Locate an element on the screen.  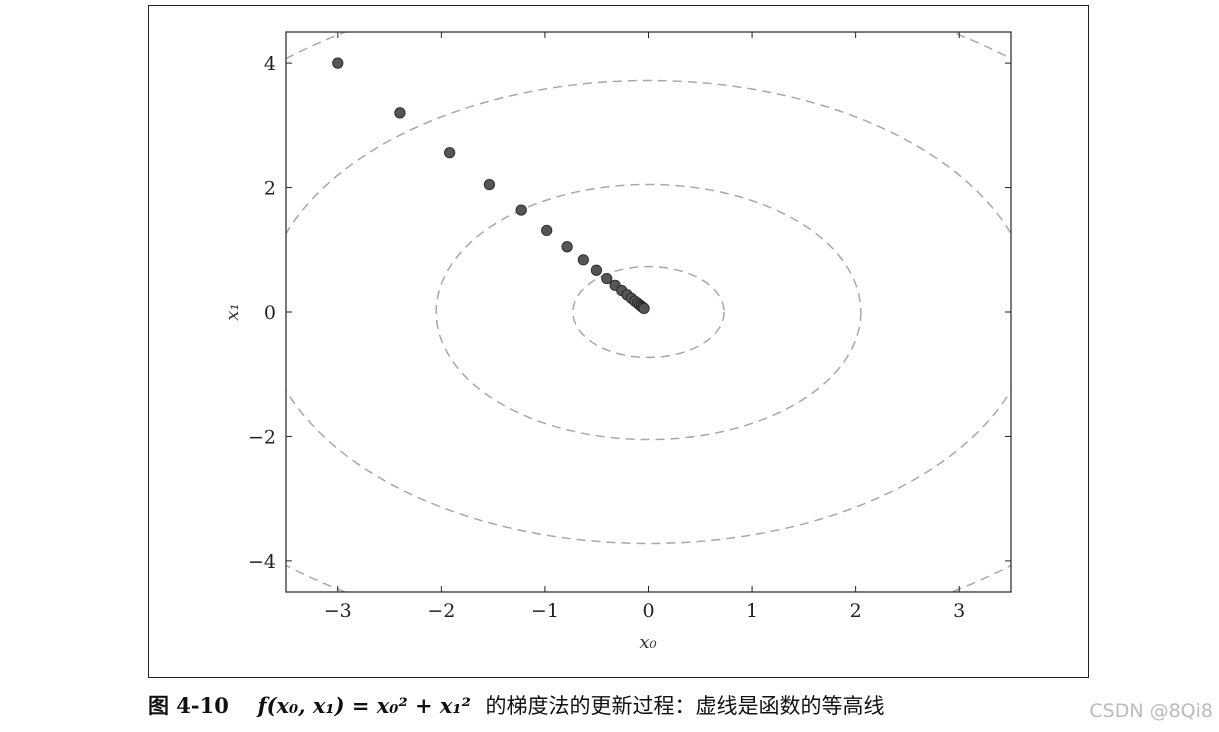
y-tick-label: −2 is located at coordinates (262, 437).